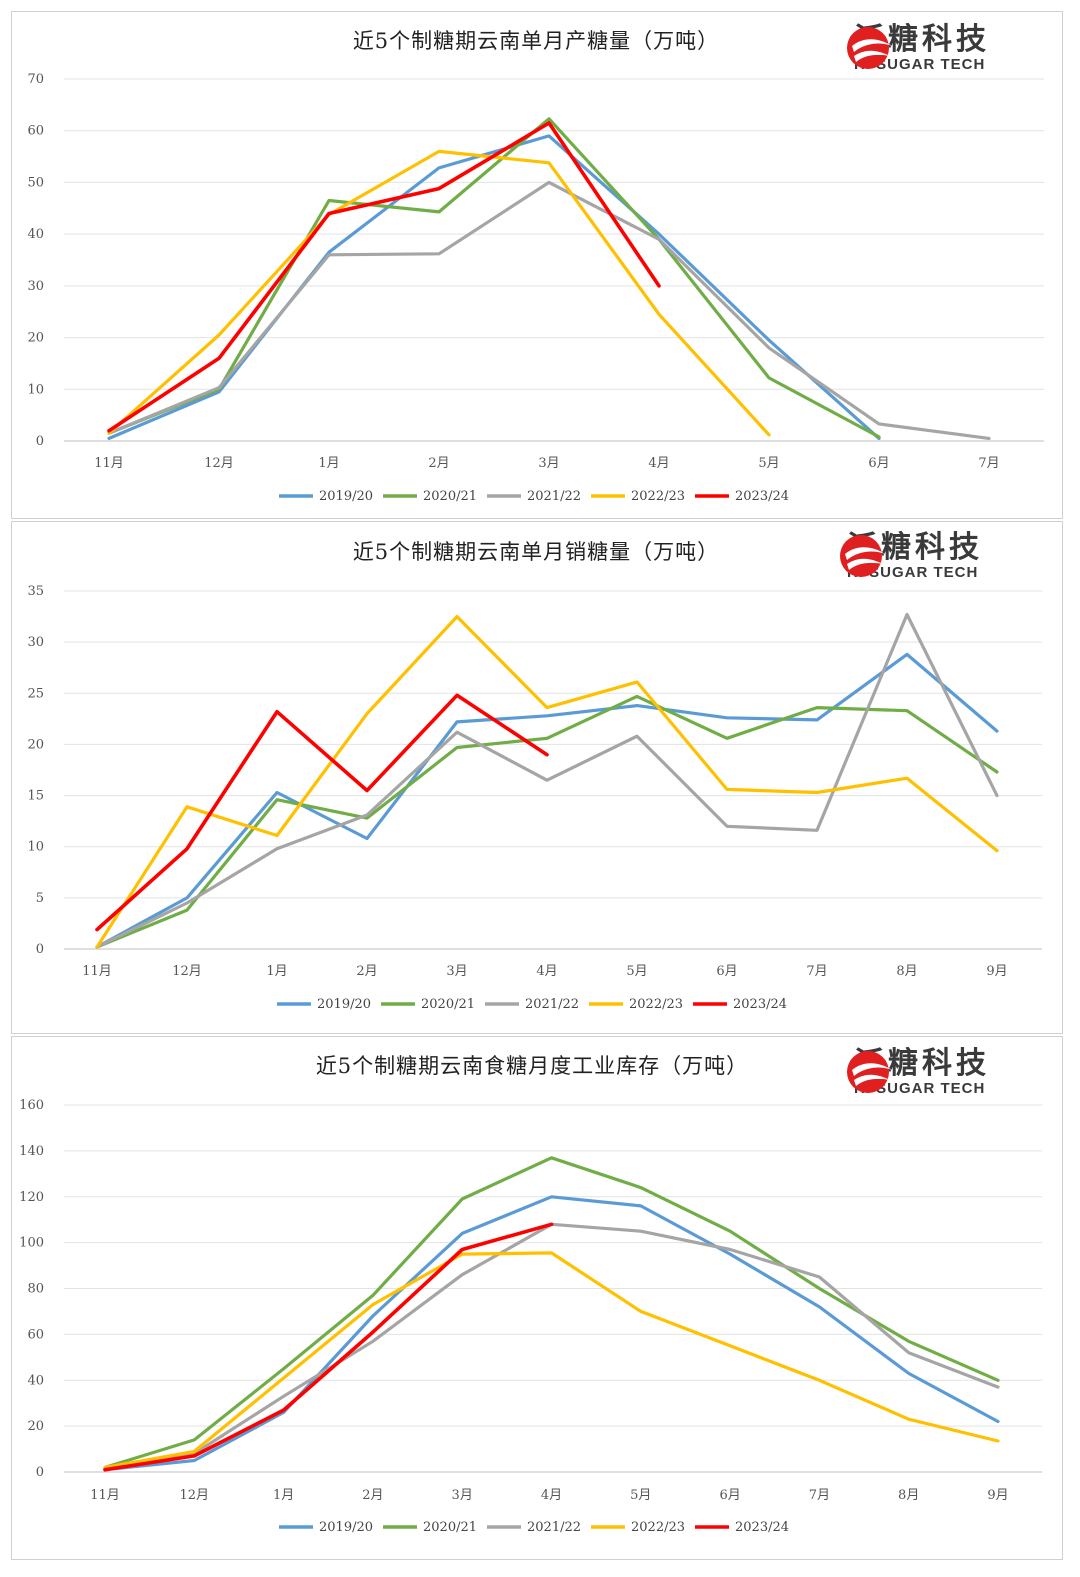 Image resolution: width=1080 pixels, height=1577 pixels. Describe the element at coordinates (35, 796) in the screenshot. I see `y-tick-label: 15` at that location.